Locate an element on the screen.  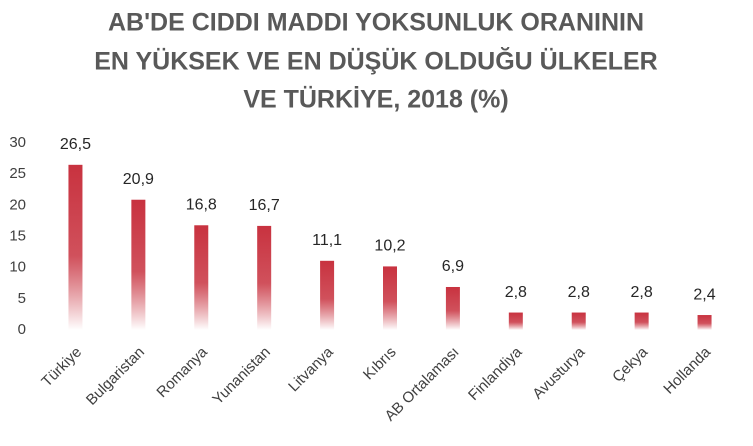
value-label: 26,5 is located at coordinates (75, 144).